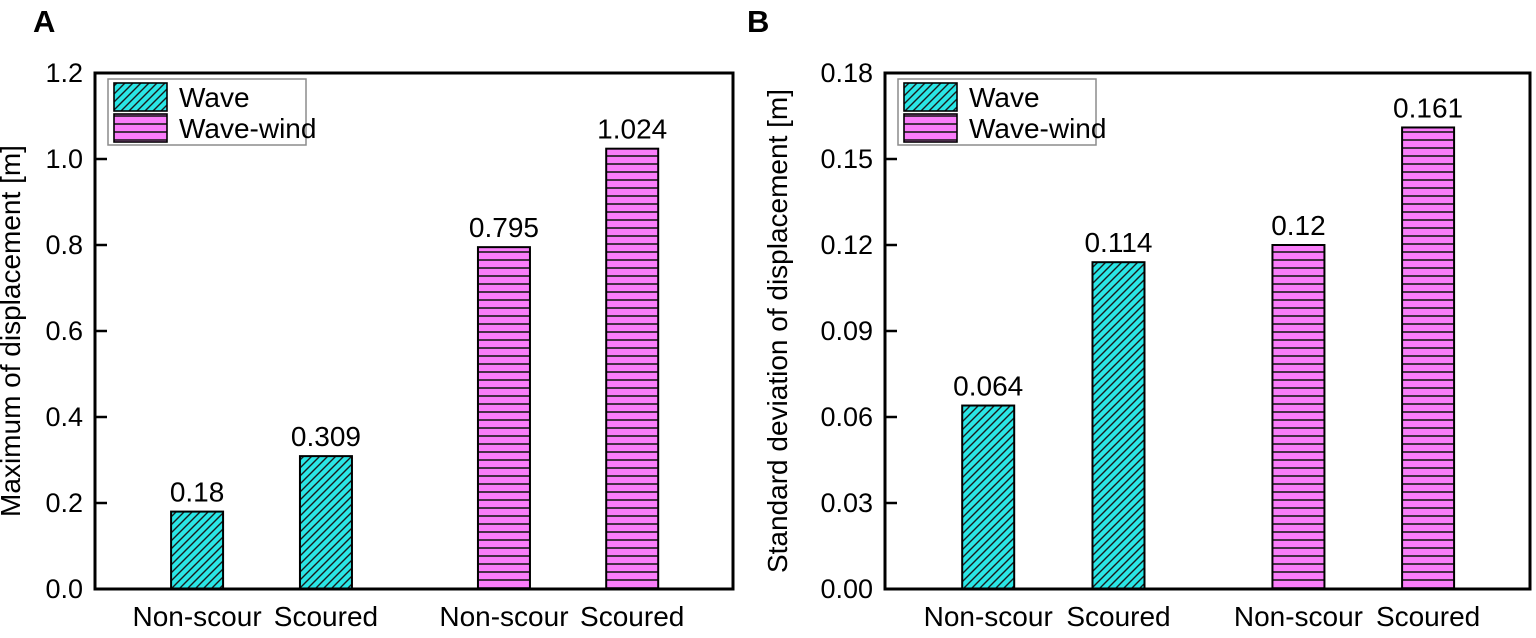 The image size is (1536, 638). I want to click on bar-value-label: 0.12, so click(1298, 225).